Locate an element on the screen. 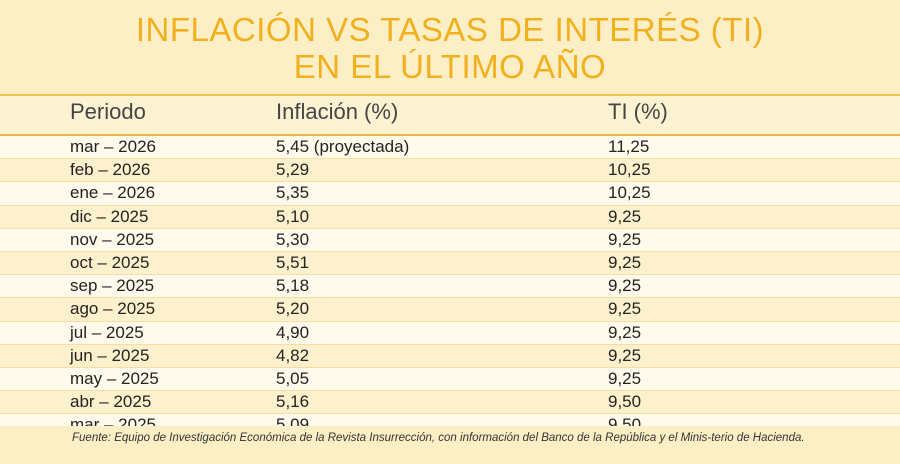 This screenshot has width=900, height=464. cell-inflacion: 5,18 is located at coordinates (293, 286).